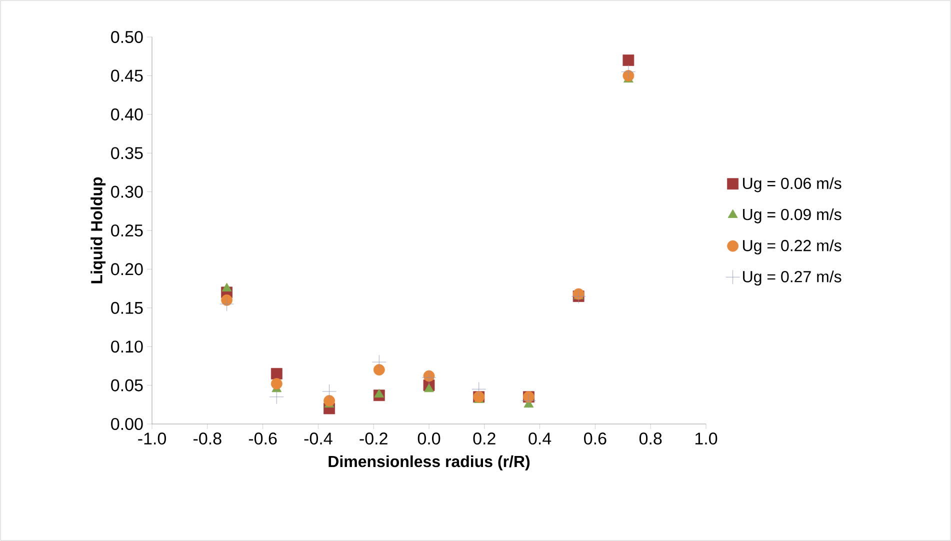 Image resolution: width=951 pixels, height=541 pixels. I want to click on y-tick-label: 0.45, so click(127, 76).